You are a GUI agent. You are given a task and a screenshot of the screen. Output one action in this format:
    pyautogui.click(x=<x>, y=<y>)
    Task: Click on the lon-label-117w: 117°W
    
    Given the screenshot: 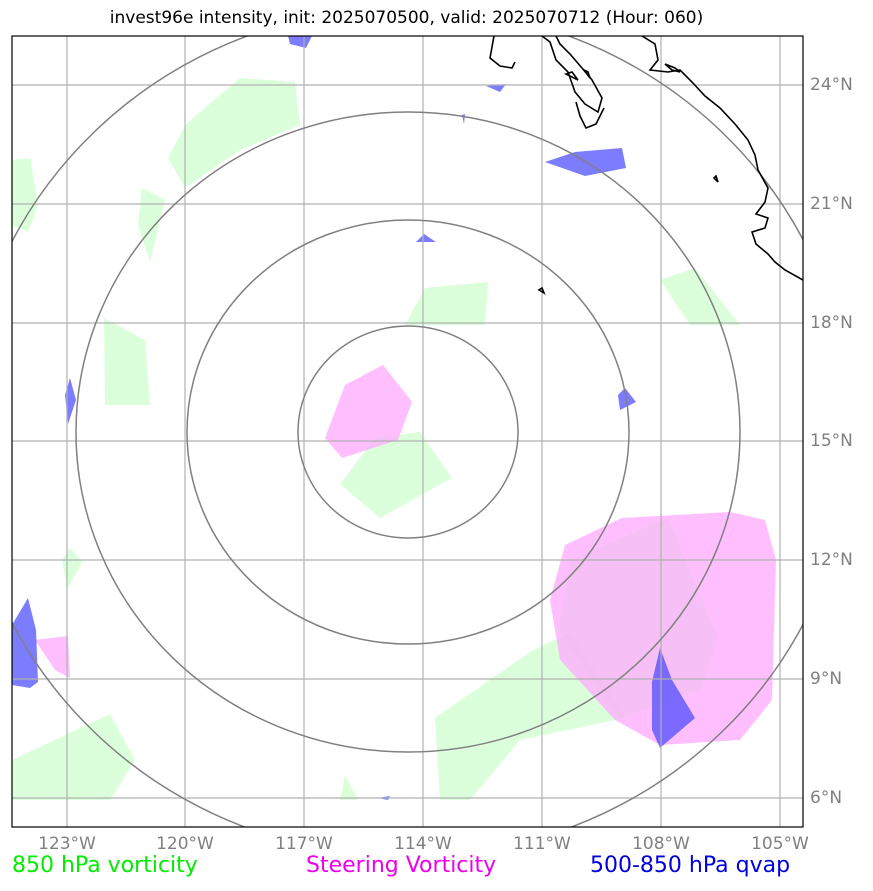 What is the action you would take?
    pyautogui.click(x=304, y=844)
    